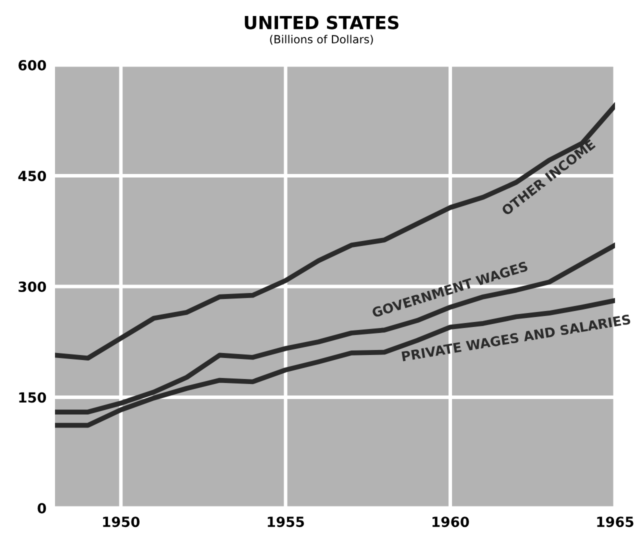 The width and height of the screenshot is (643, 536). I want to click on chart-subtitle: (Billions of Dollars), so click(321, 39).